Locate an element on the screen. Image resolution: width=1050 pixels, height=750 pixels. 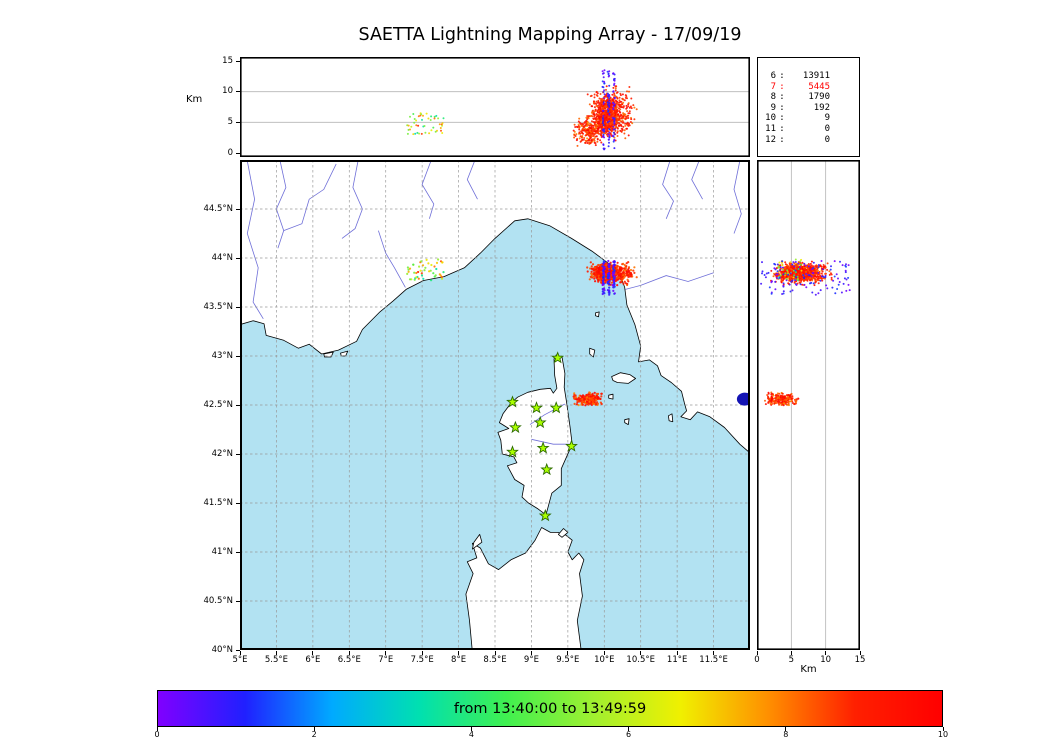
lon-tick-label: 11°E is located at coordinates (677, 660).